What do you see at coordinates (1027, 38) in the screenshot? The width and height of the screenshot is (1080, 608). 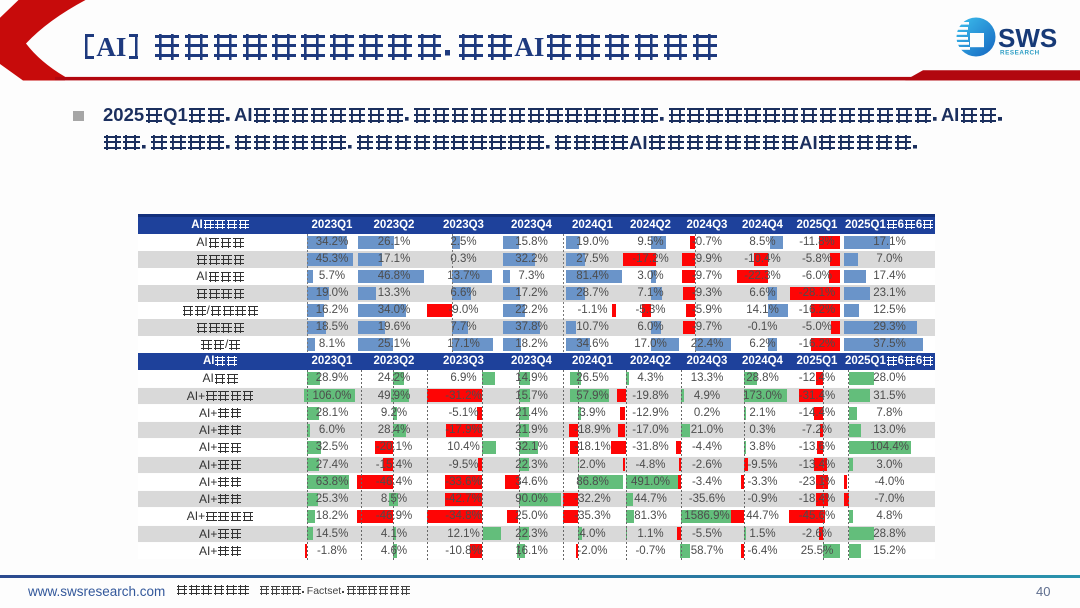 I see `svg-text: SWS` at bounding box center [1027, 38].